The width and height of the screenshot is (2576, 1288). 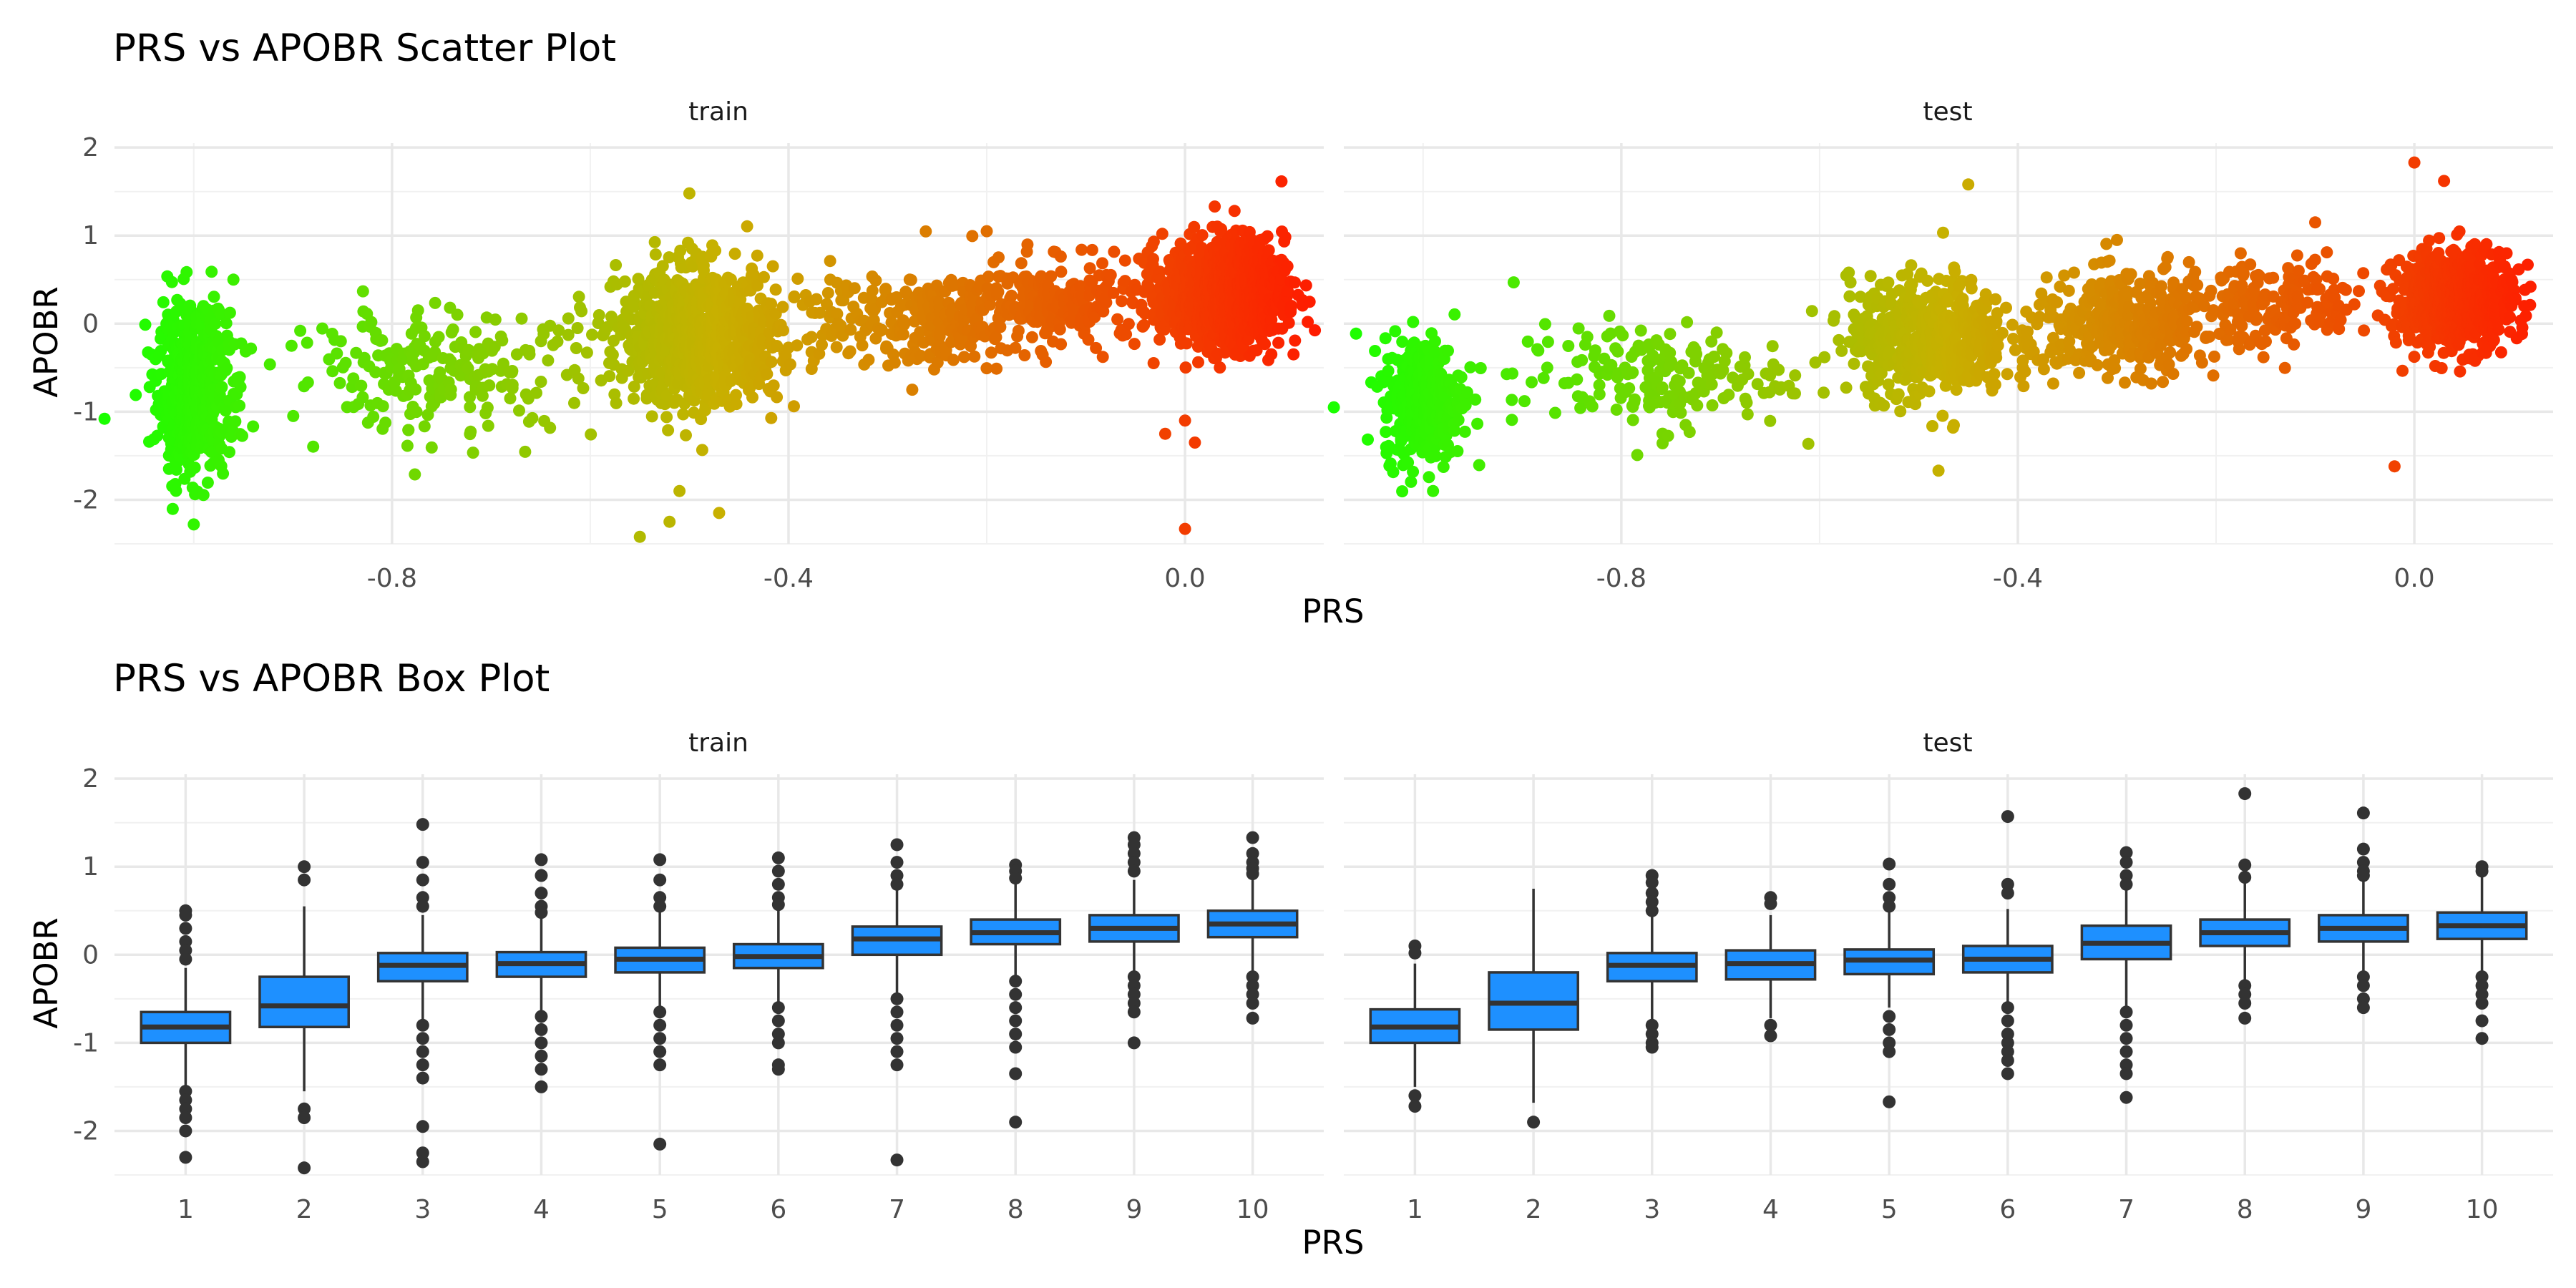 I want to click on scatter-facet-train-label: train, so click(x=718, y=112).